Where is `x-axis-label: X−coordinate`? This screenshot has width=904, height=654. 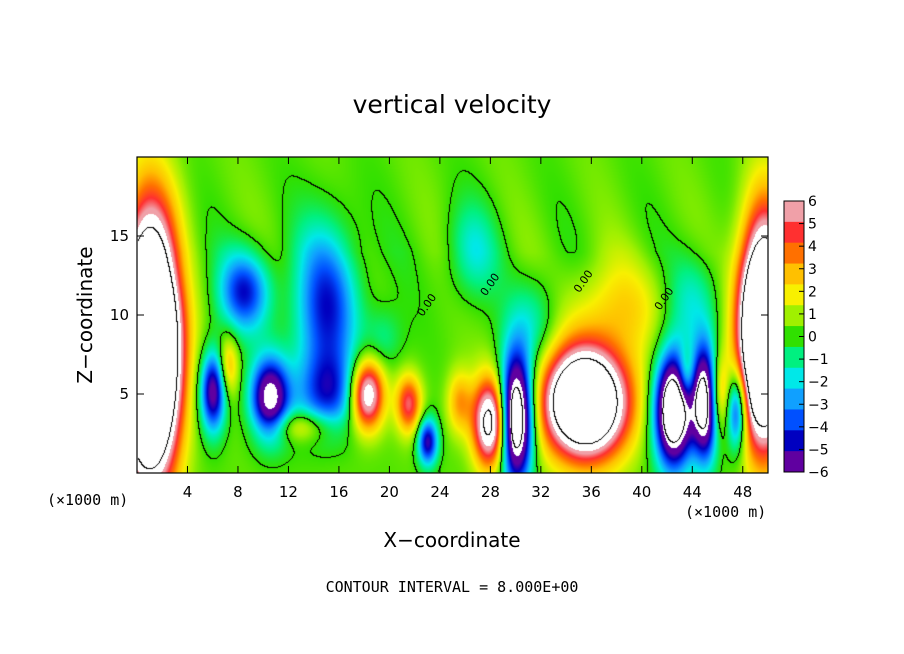 x-axis-label: X−coordinate is located at coordinates (451, 540).